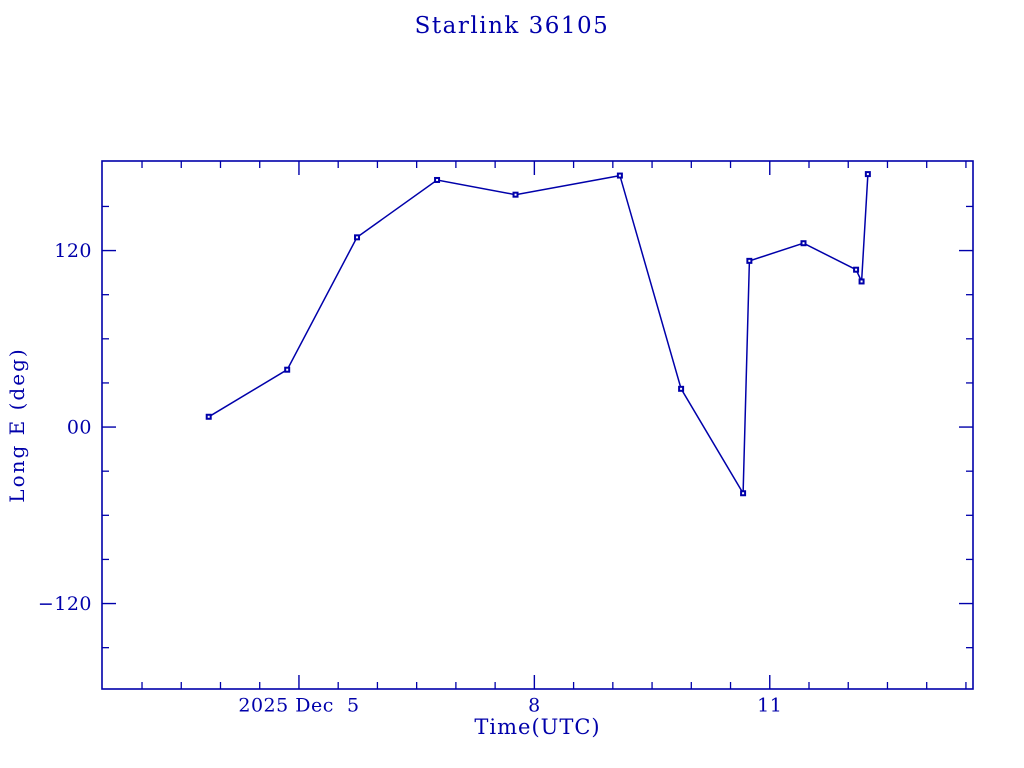  Describe the element at coordinates (534, 706) in the screenshot. I see `x-tick-label: 8` at that location.